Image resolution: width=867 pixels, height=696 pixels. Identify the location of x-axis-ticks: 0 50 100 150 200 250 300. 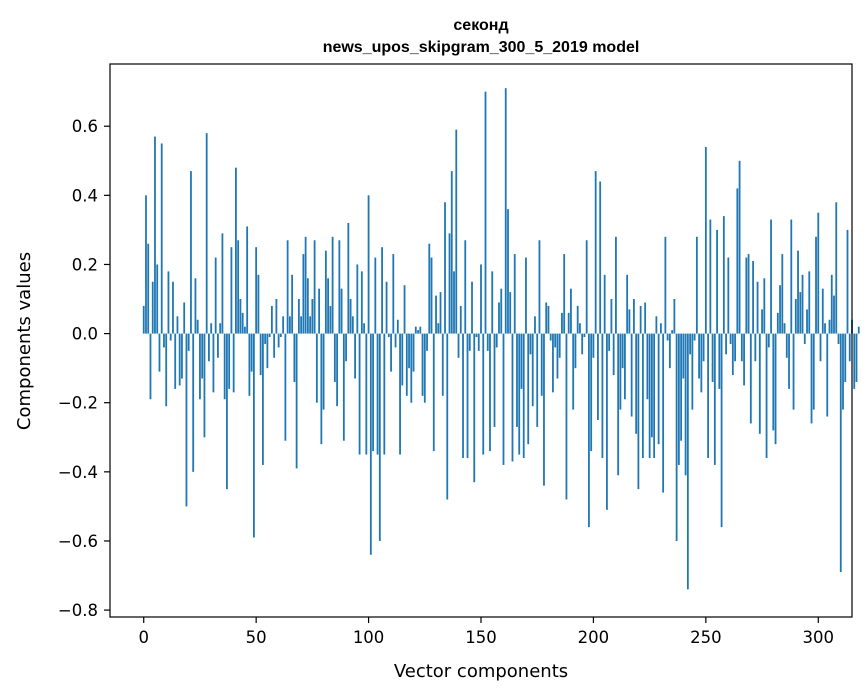
(486, 632).